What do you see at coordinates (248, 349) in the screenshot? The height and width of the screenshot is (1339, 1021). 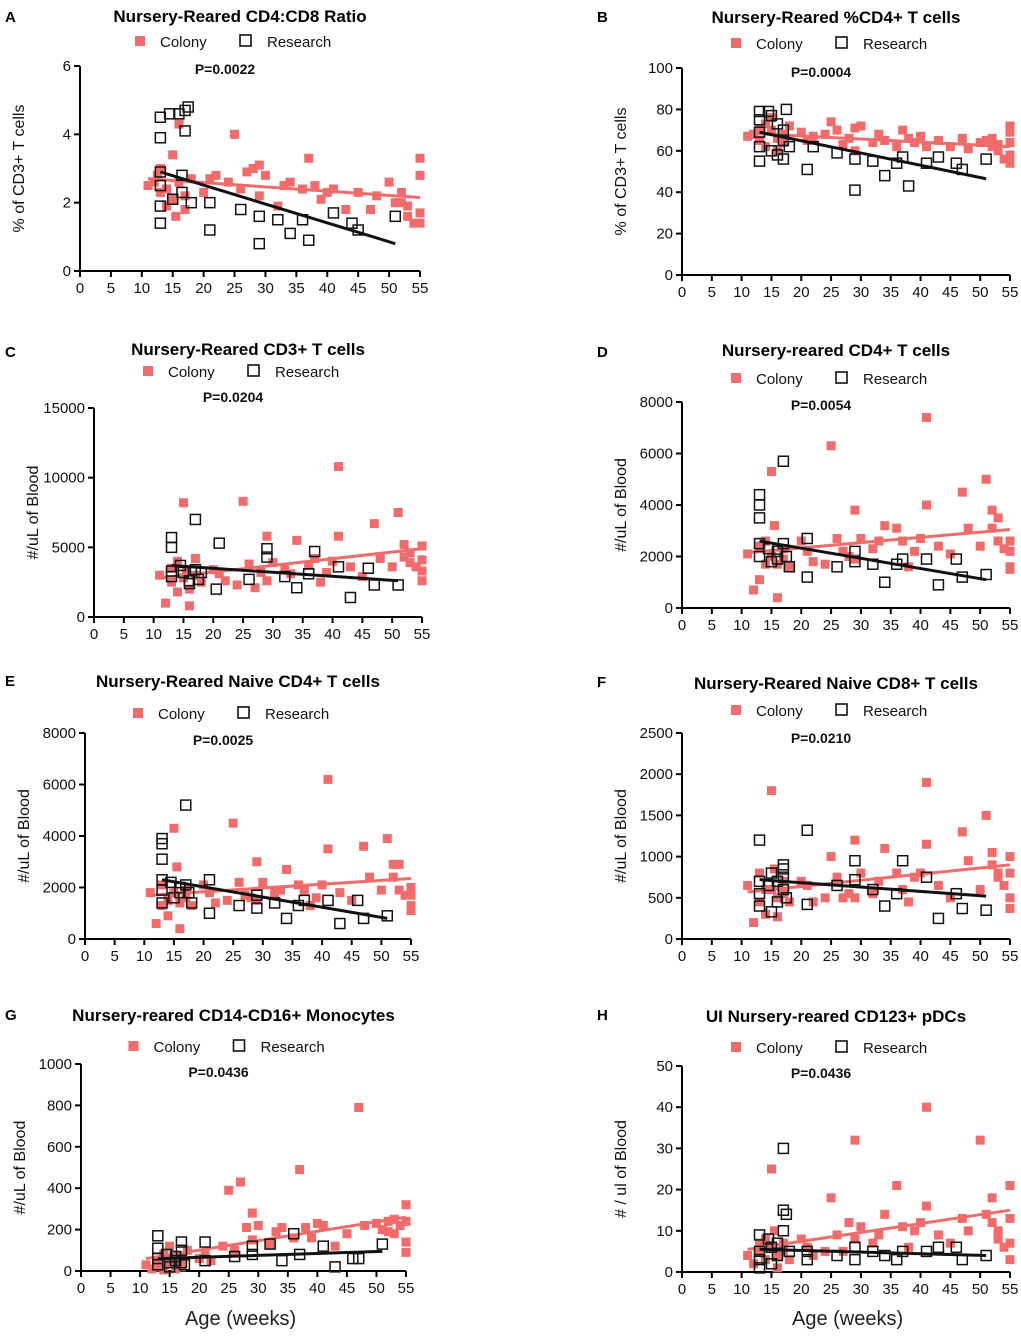 I see `chart-title: Nursery-Reared CD3+ T cells` at bounding box center [248, 349].